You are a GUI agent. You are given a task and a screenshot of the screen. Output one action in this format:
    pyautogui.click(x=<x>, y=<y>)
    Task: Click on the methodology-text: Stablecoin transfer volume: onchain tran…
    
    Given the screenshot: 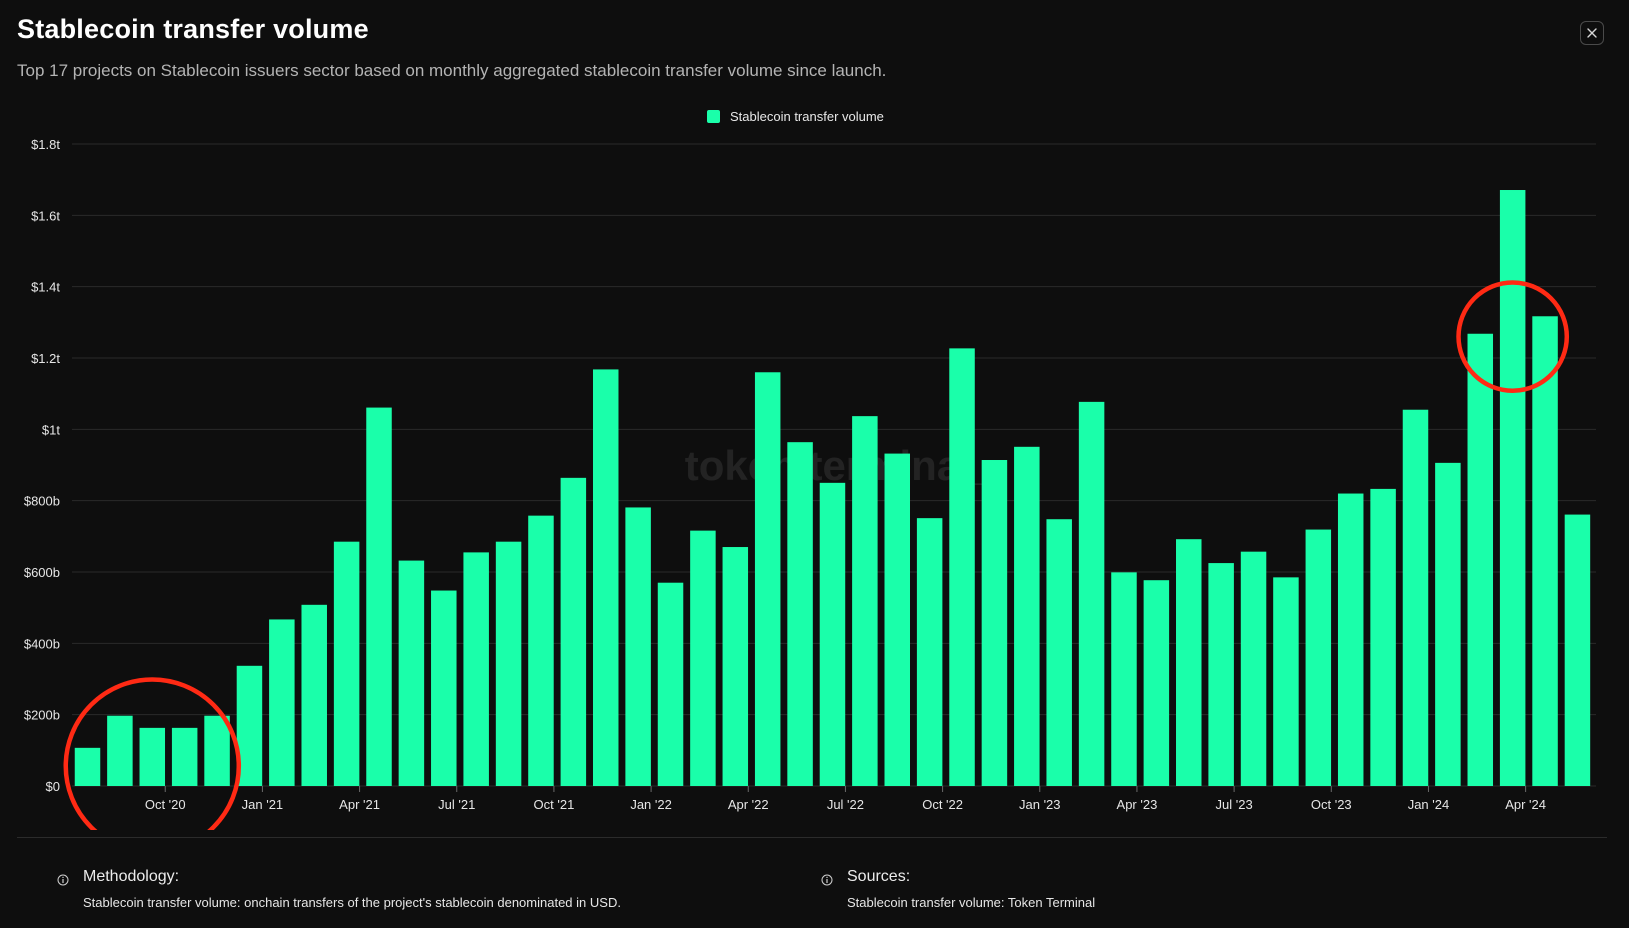 What is the action you would take?
    pyautogui.click(x=352, y=902)
    